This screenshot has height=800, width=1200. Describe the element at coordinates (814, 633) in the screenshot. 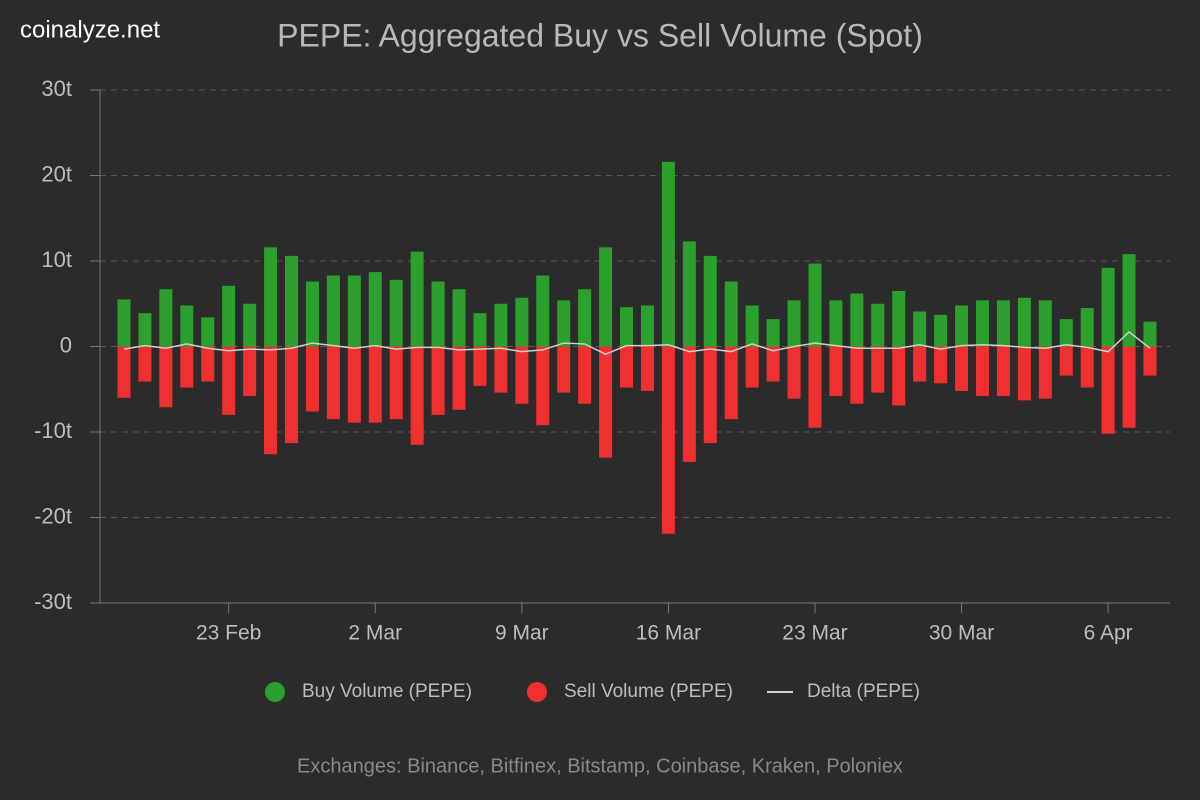

I see `x-tick-label: 23 Mar` at that location.